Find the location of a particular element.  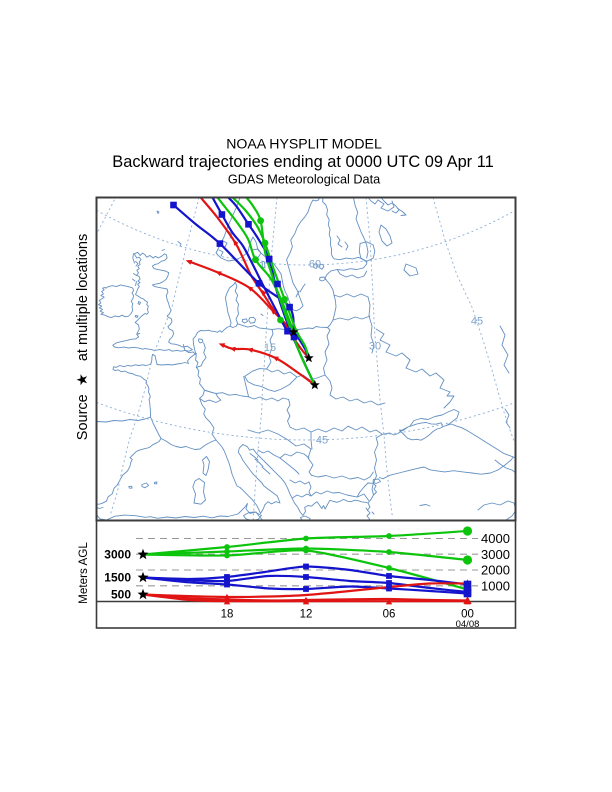

svg-text: 1500 is located at coordinates (117, 578).